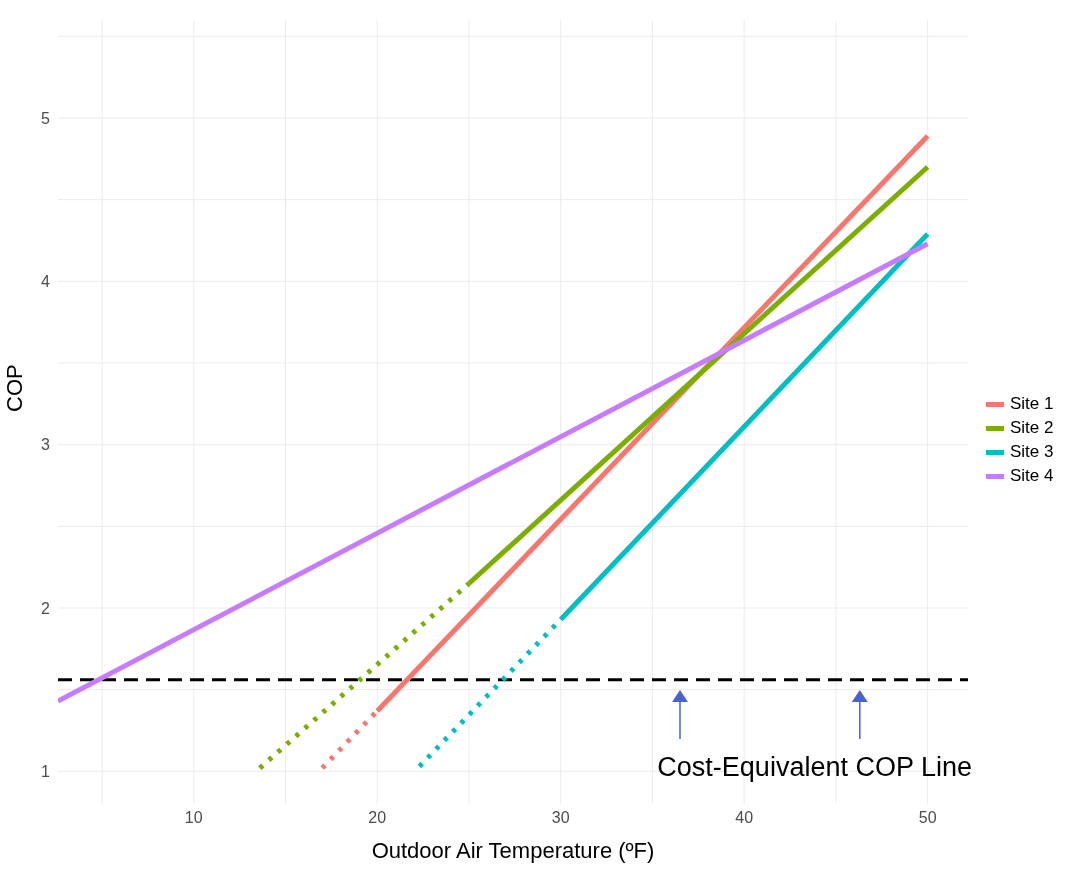 The width and height of the screenshot is (1083, 872). Describe the element at coordinates (377, 818) in the screenshot. I see `x-tick-label: 20` at that location.